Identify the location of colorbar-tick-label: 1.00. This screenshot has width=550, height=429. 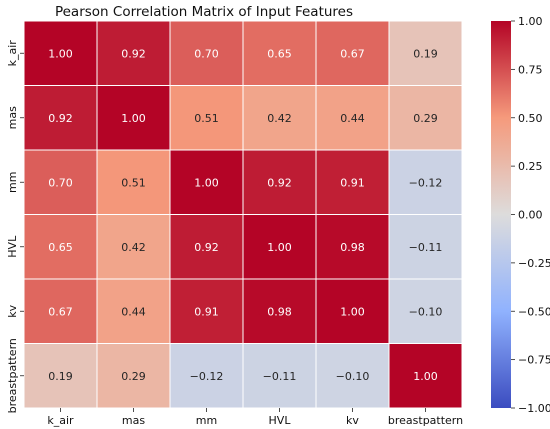
(530, 21).